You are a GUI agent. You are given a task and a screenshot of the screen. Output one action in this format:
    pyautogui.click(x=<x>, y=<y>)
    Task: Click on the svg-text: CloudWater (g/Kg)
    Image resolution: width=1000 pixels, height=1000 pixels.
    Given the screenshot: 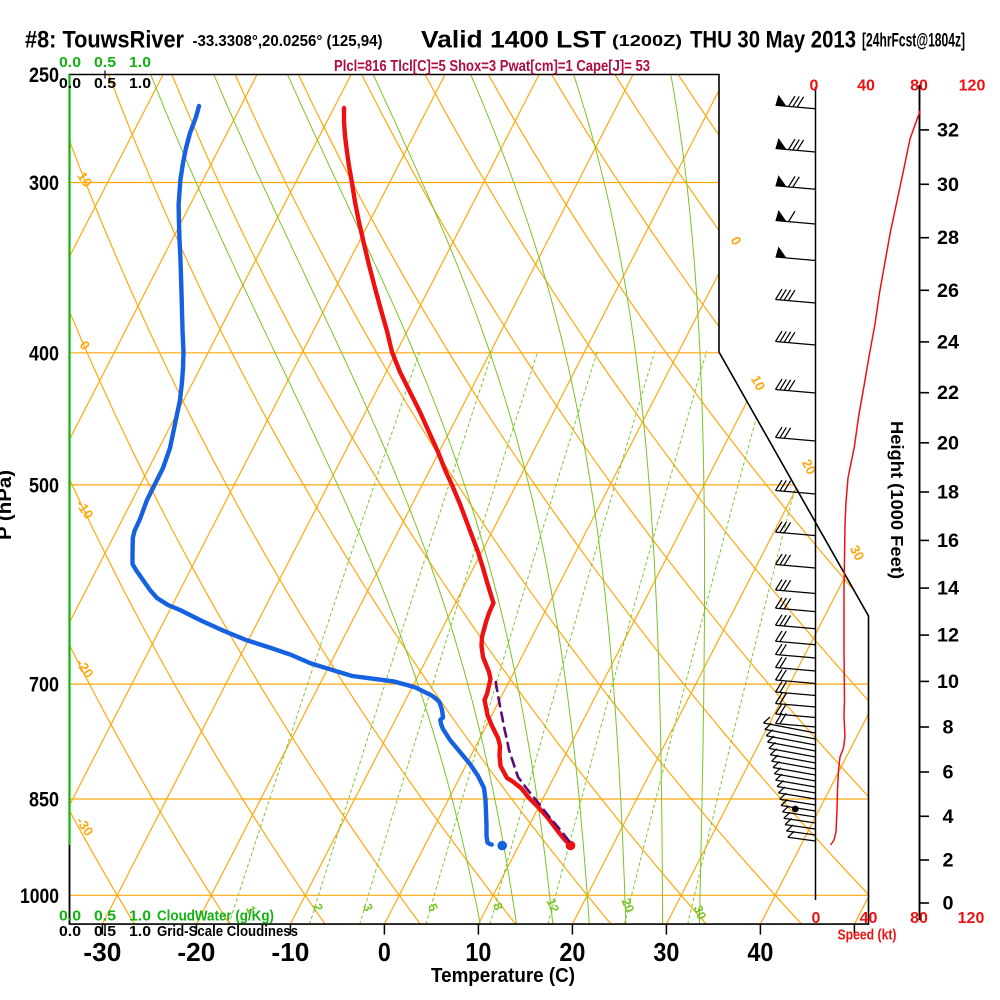 What is the action you would take?
    pyautogui.click(x=215, y=917)
    